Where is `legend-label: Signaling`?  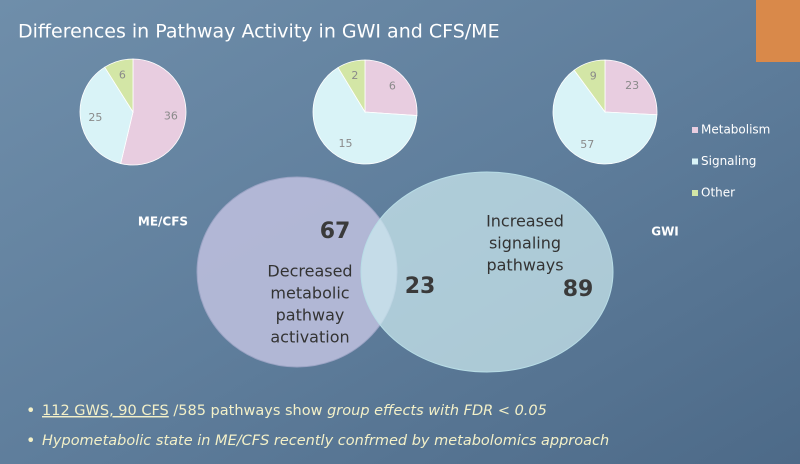 legend-label: Signaling is located at coordinates (728, 161).